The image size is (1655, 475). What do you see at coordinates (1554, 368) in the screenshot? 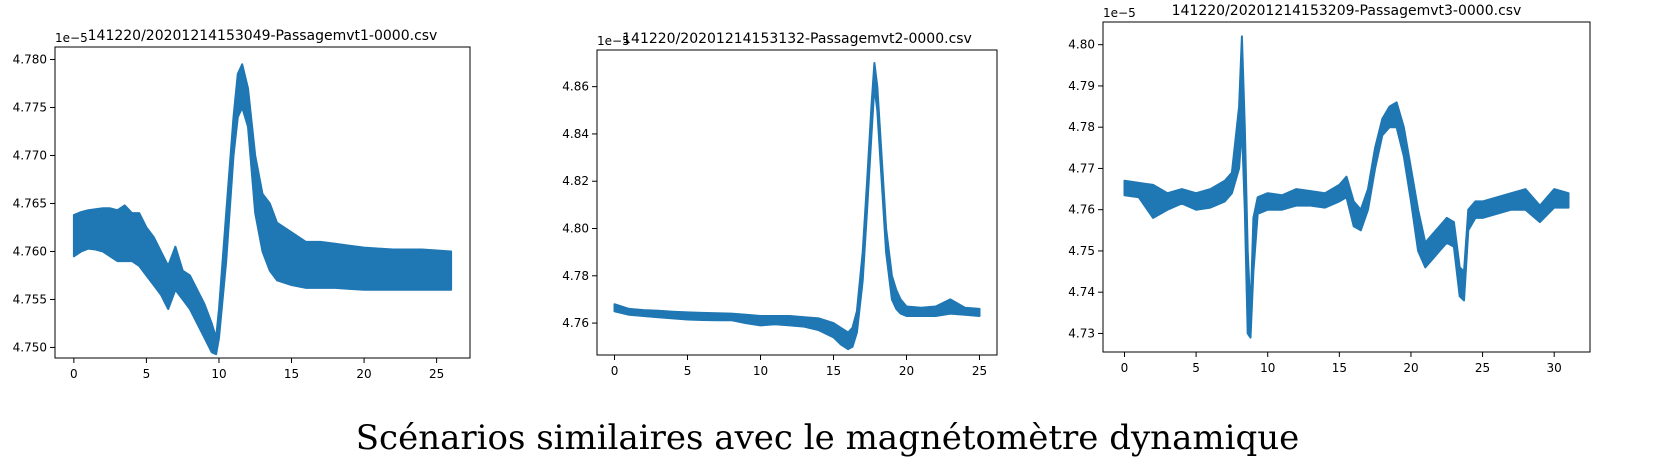
I see `x-tick-label: 30` at bounding box center [1554, 368].